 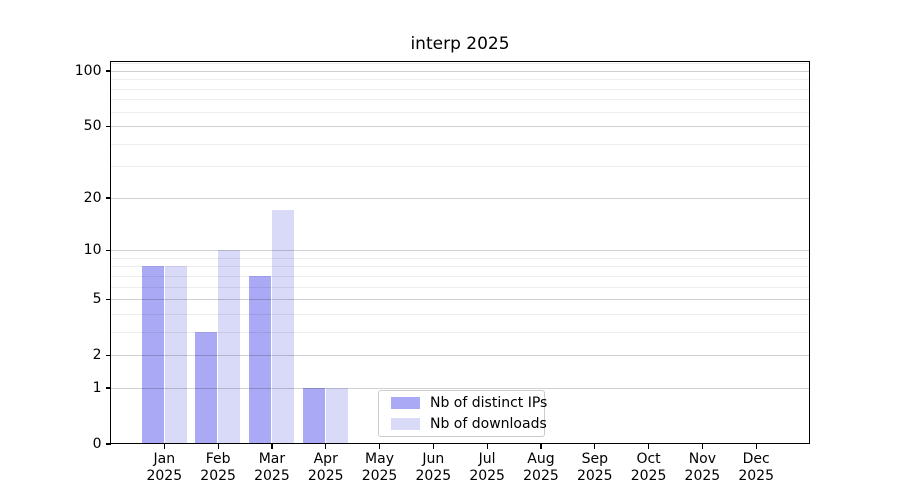 I want to click on x-tick-label-apr: Apr 2025, so click(x=326, y=468).